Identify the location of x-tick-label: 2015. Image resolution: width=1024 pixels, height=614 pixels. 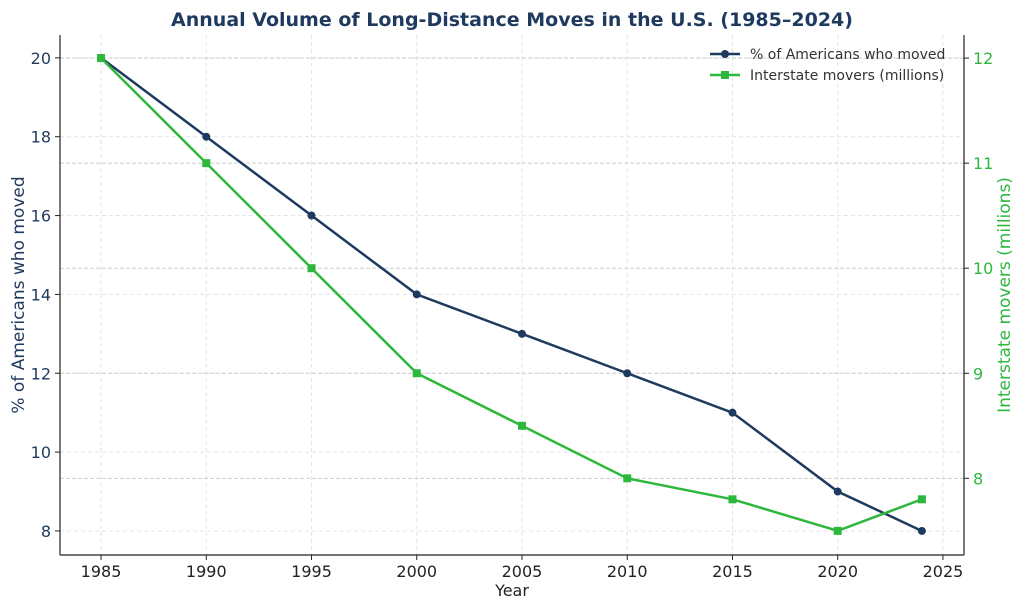
(732, 571).